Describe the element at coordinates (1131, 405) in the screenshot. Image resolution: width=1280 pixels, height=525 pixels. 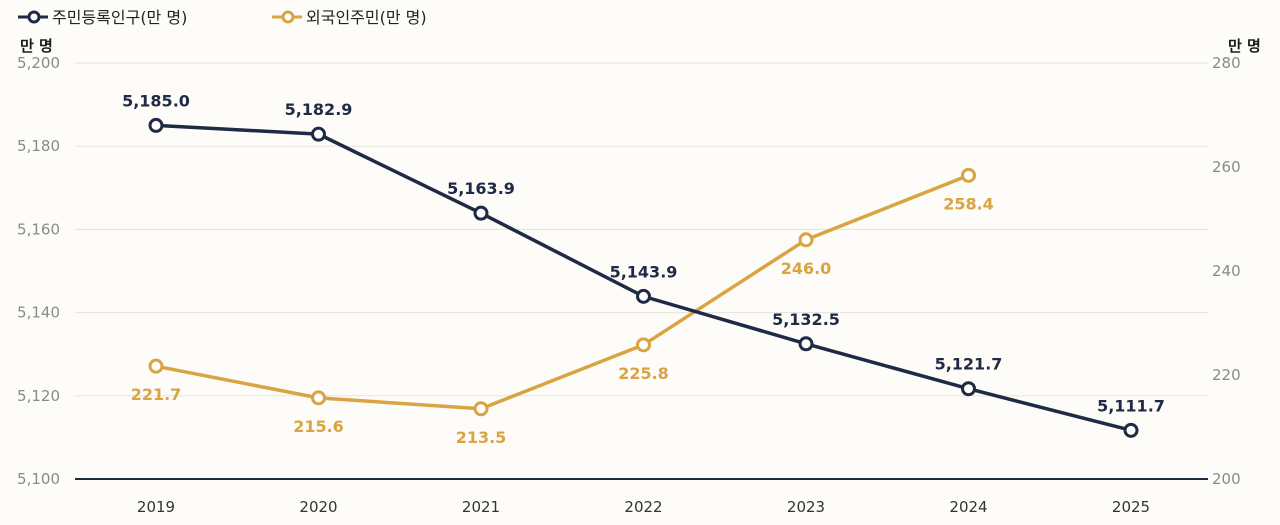
I see `registered-population-data-label: 5,111.7` at that location.